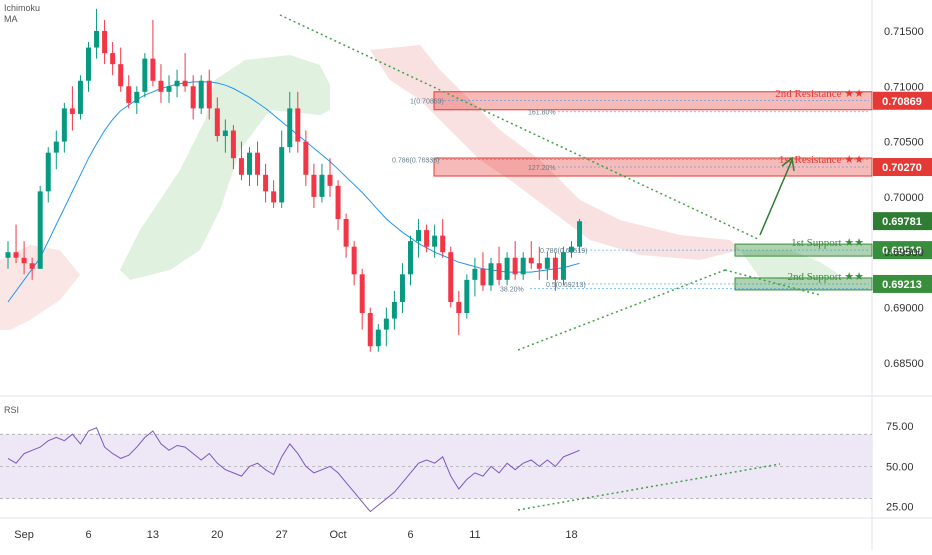 Image resolution: width=932 pixels, height=555 pixels. What do you see at coordinates (821, 160) in the screenshot?
I see `level-label-2: 1st Resistance ★★` at bounding box center [821, 160].